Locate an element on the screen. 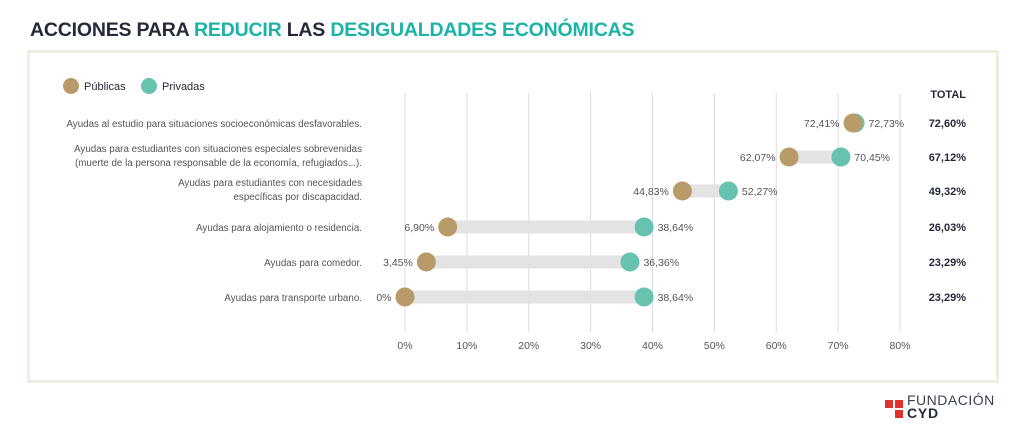 The width and height of the screenshot is (1024, 436). total-header: TOTAL is located at coordinates (948, 95).